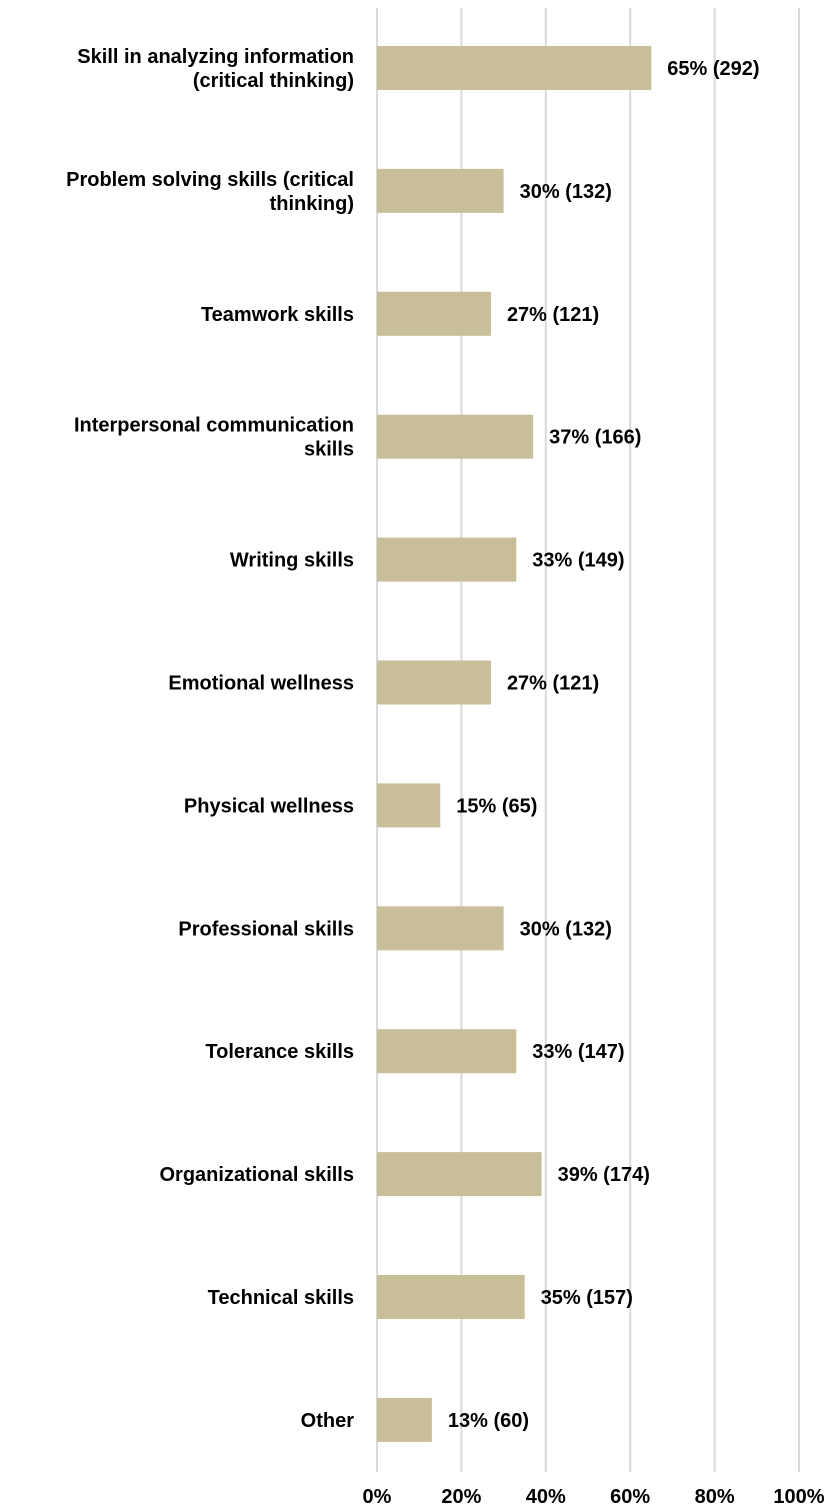 The height and width of the screenshot is (1511, 832). I want to click on category-label-line: Organizational skills, so click(256, 1175).